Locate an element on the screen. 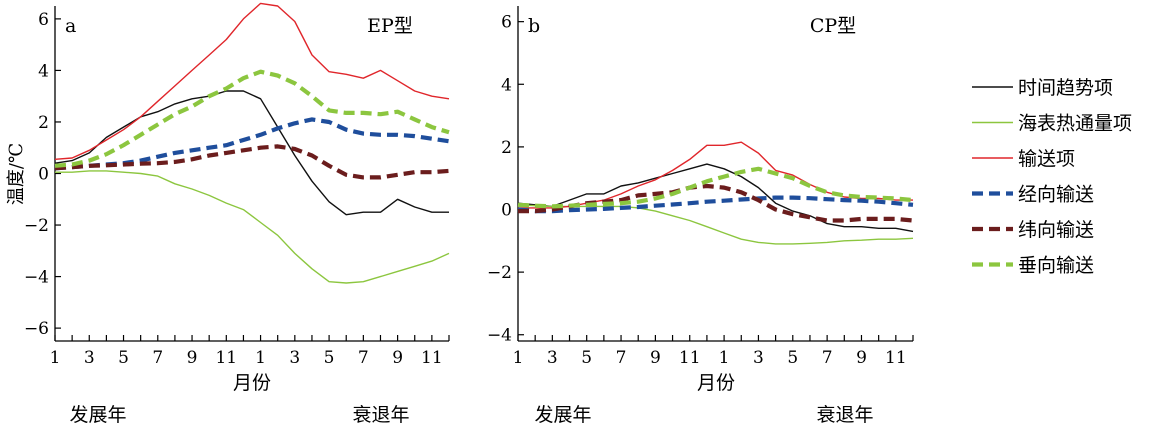 The height and width of the screenshot is (428, 1154). x-axis-label-b: 月份 is located at coordinates (716, 383).